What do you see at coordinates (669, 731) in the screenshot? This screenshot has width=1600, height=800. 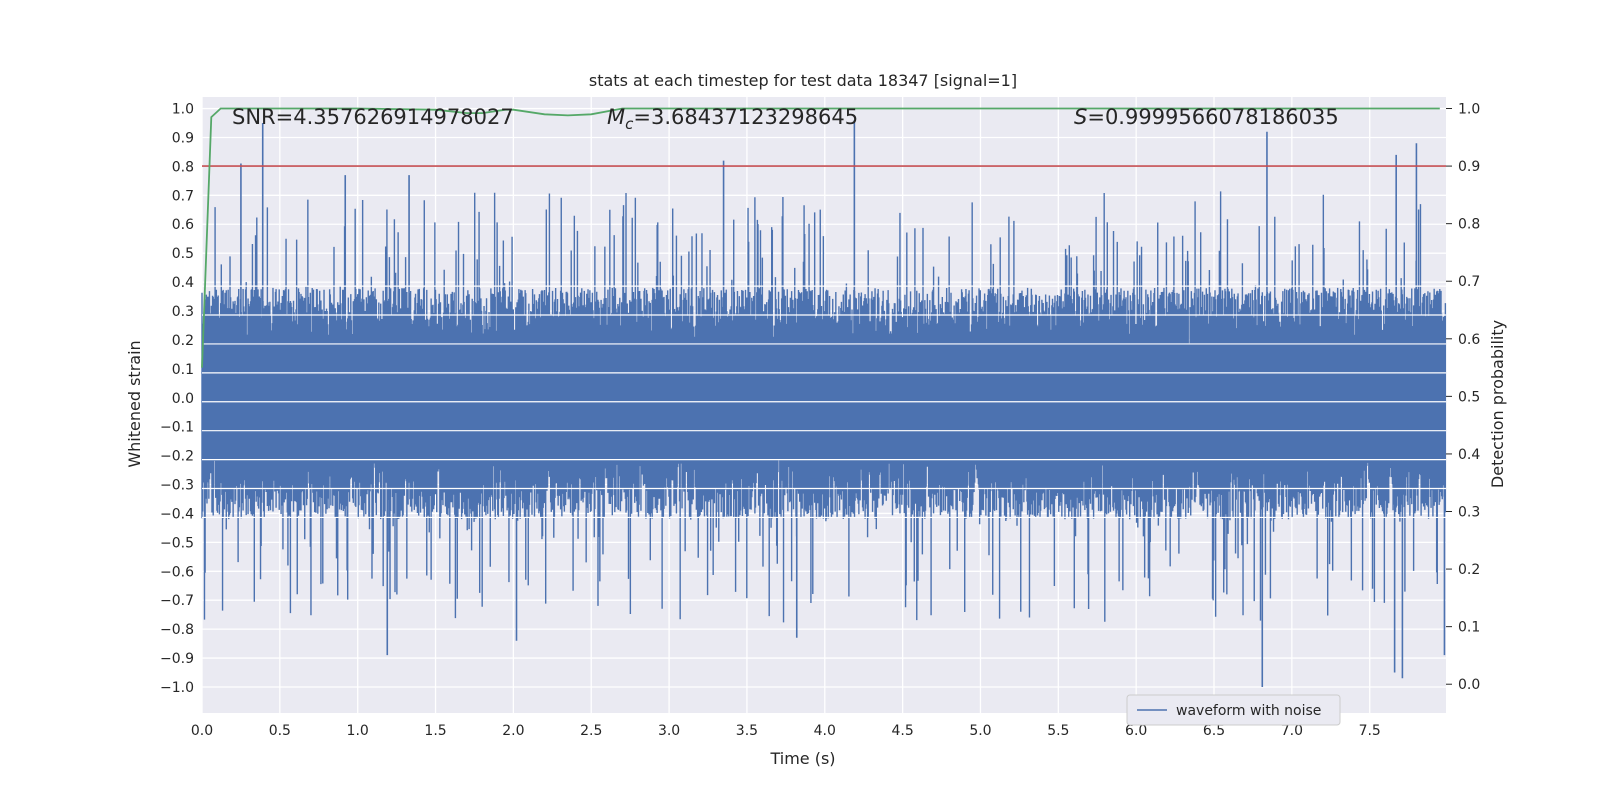 I see `x-tick-label: 3.0` at bounding box center [669, 731].